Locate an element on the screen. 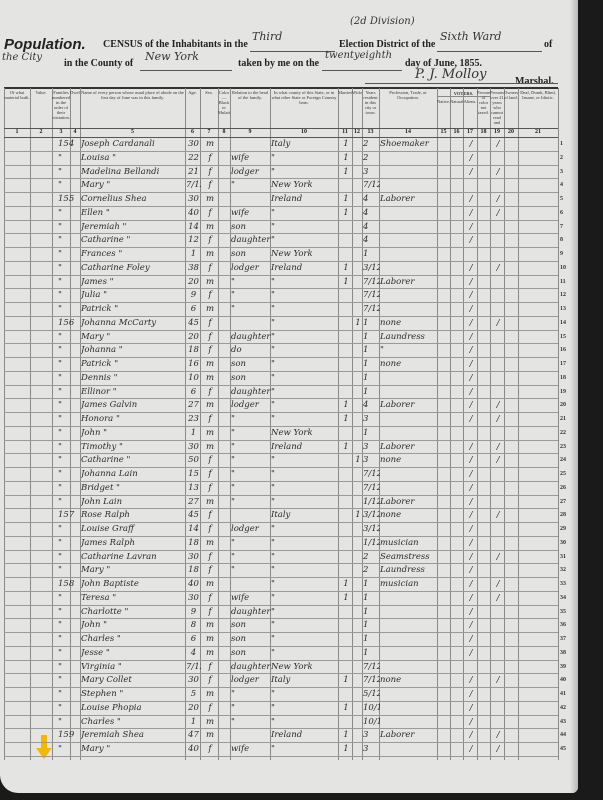  years-resident: 1/12 is located at coordinates (371, 502).